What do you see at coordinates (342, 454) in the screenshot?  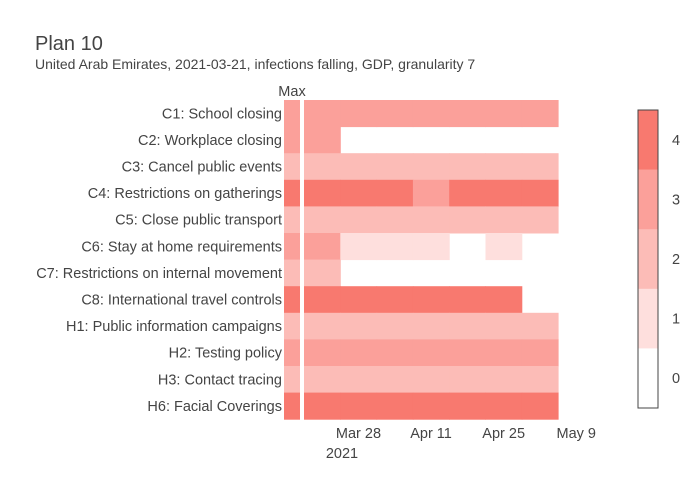 I see `x-year-label: 2021` at bounding box center [342, 454].